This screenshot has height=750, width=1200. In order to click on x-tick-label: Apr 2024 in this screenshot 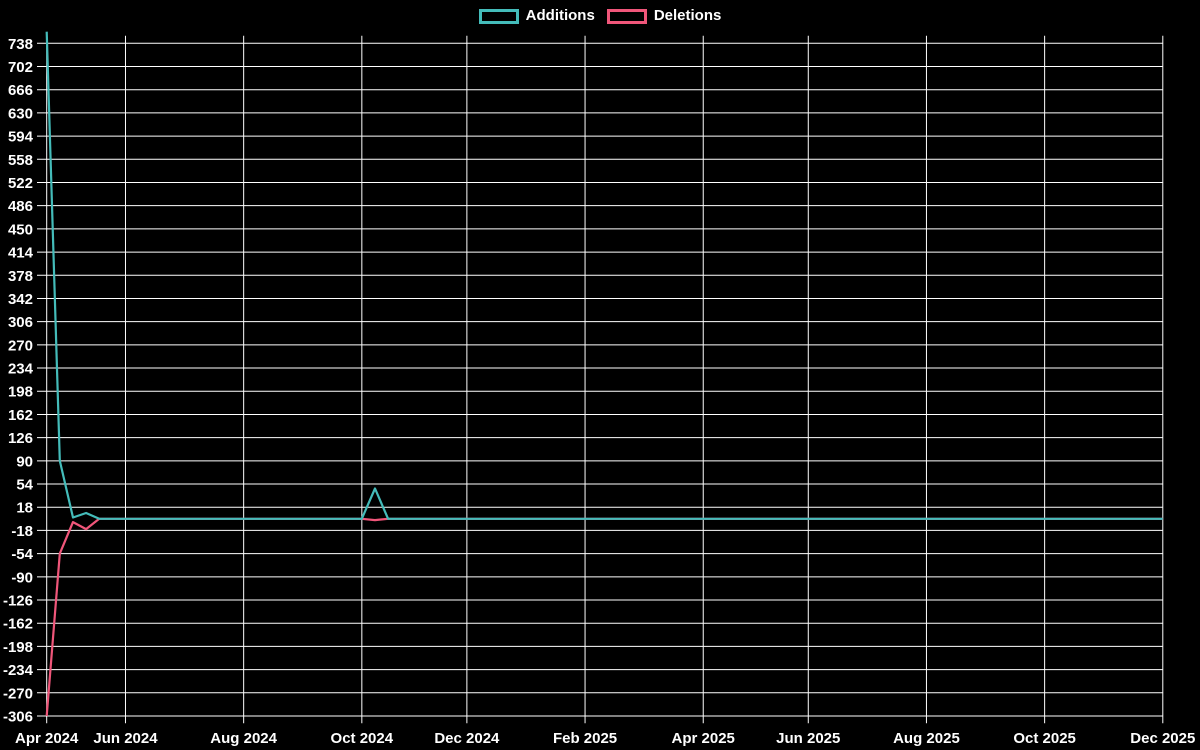, I will do `click(47, 738)`.